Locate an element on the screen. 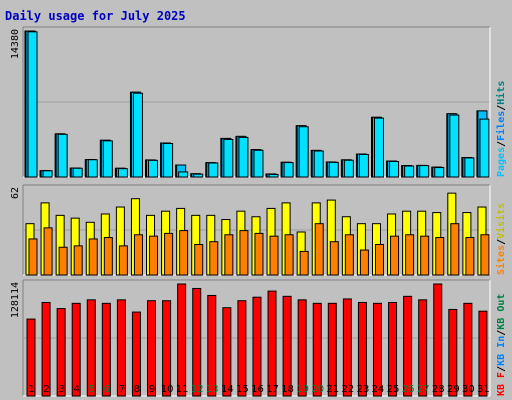 This screenshot has height=400, width=512. day-label-31: 31 is located at coordinates (483, 389).